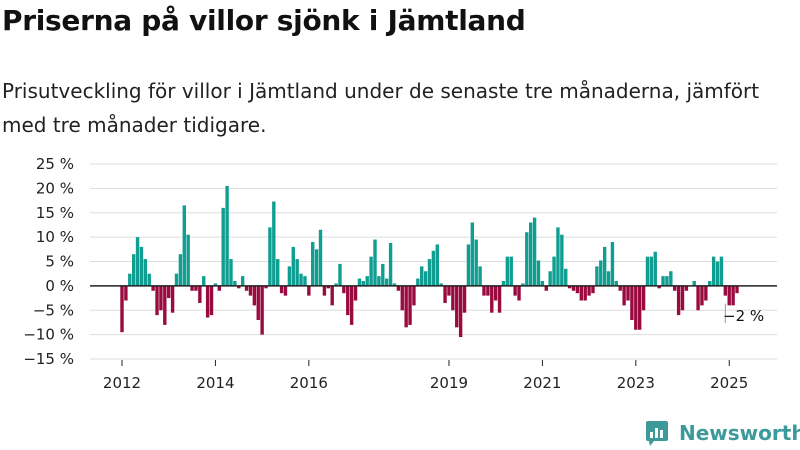 This screenshot has width=800, height=450. Describe the element at coordinates (55, 213) in the screenshot. I see `y-tick-label: 15 %` at that location.